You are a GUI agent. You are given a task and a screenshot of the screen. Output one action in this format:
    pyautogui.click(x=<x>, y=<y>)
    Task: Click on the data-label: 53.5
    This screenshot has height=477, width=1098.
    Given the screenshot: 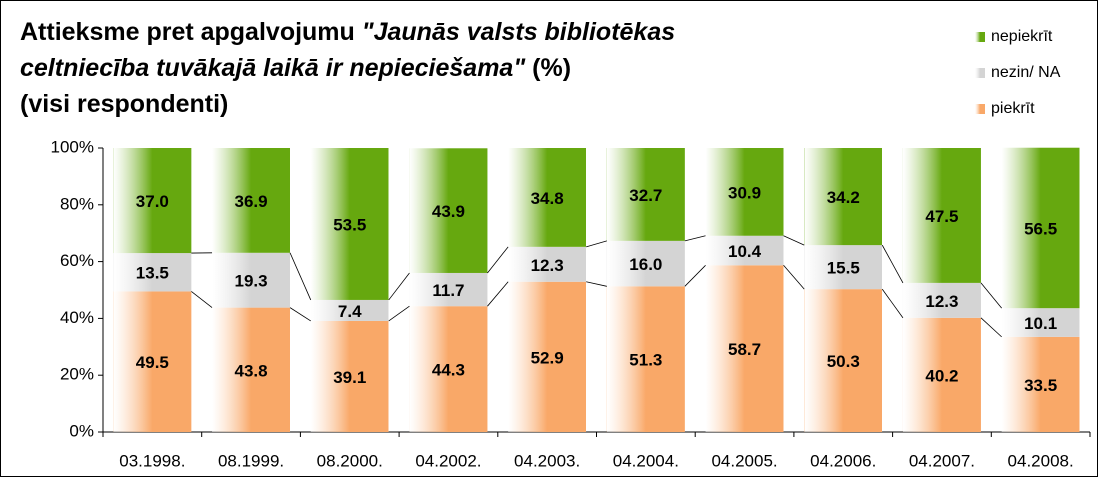 What is the action you would take?
    pyautogui.click(x=349, y=224)
    